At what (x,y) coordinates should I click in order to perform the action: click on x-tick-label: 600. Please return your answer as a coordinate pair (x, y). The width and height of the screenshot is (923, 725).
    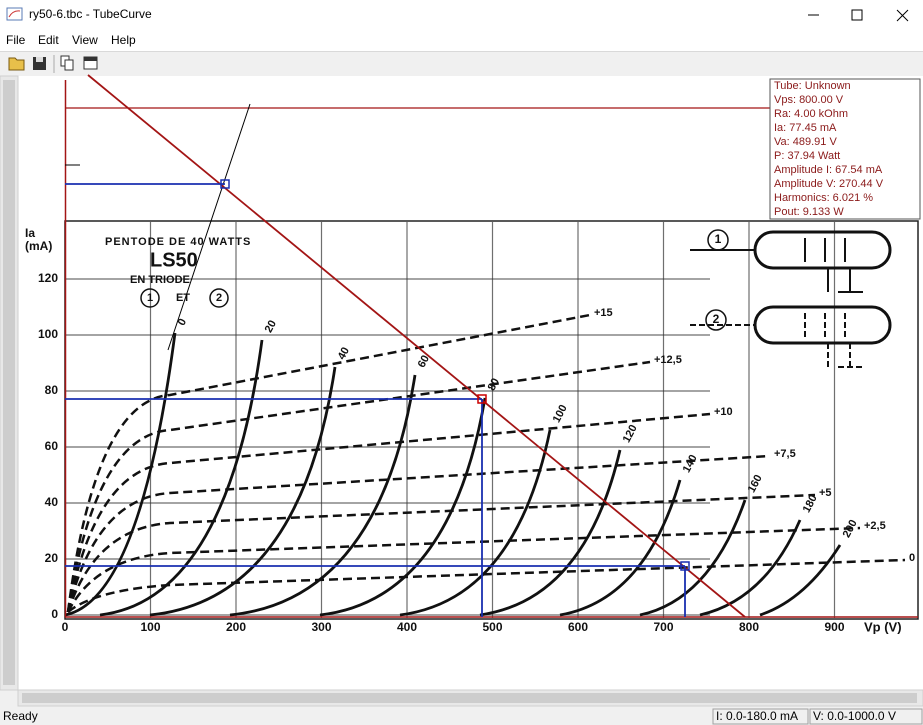
    Looking at the image, I should click on (578, 627).